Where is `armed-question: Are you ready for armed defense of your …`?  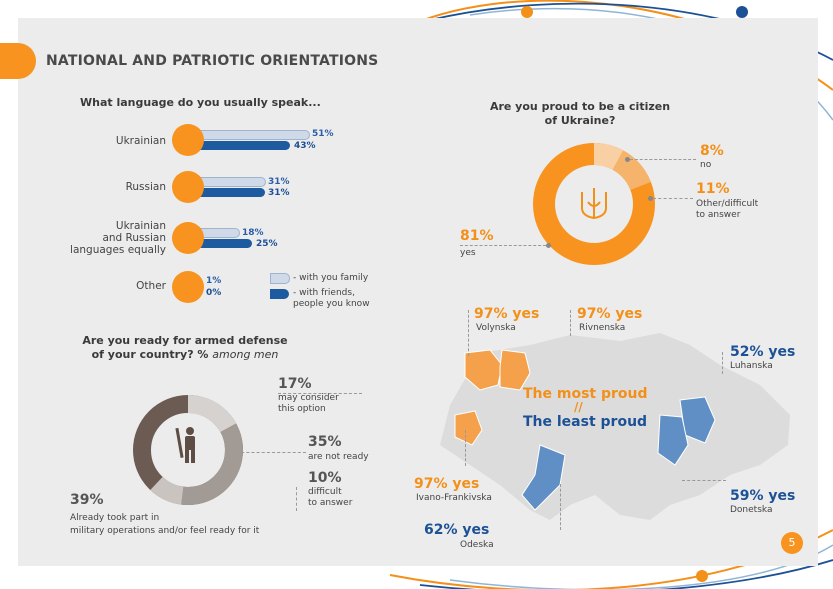
armed-question: Are you ready for armed defense of your … is located at coordinates (185, 348).